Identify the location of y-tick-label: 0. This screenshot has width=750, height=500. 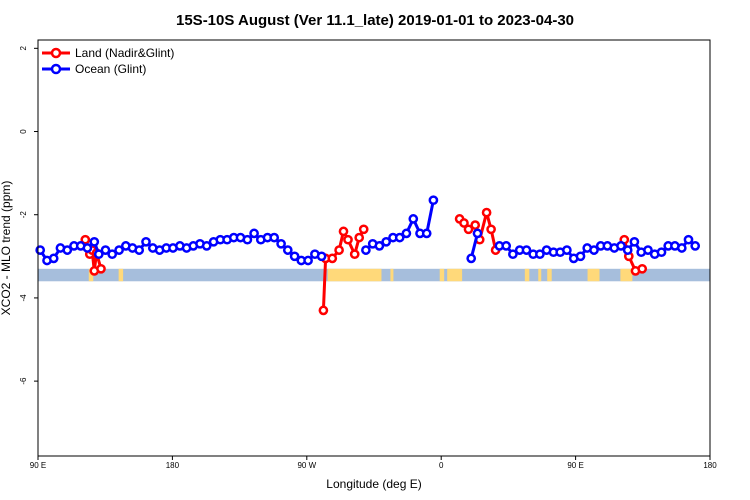
(23, 131).